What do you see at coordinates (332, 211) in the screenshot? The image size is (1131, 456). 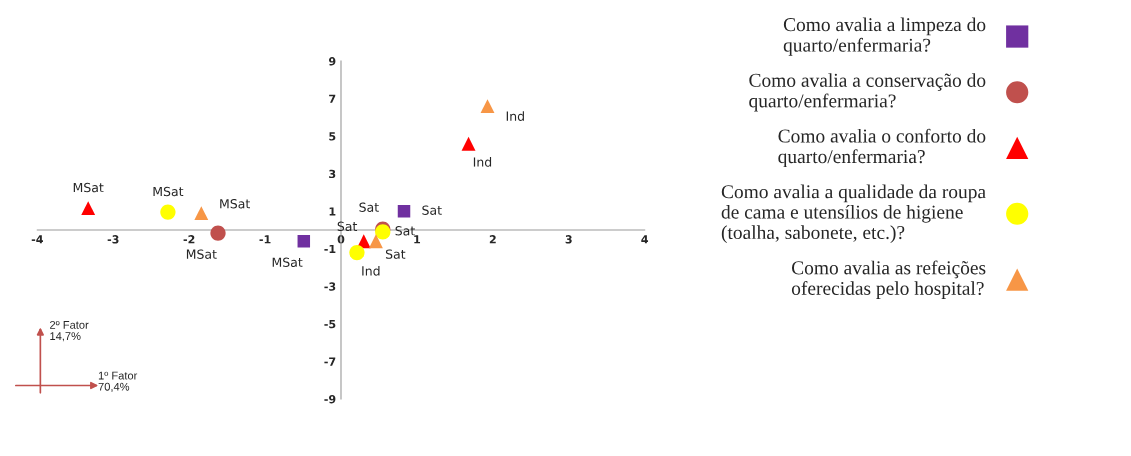 I see `y-tick-label: 1` at bounding box center [332, 211].